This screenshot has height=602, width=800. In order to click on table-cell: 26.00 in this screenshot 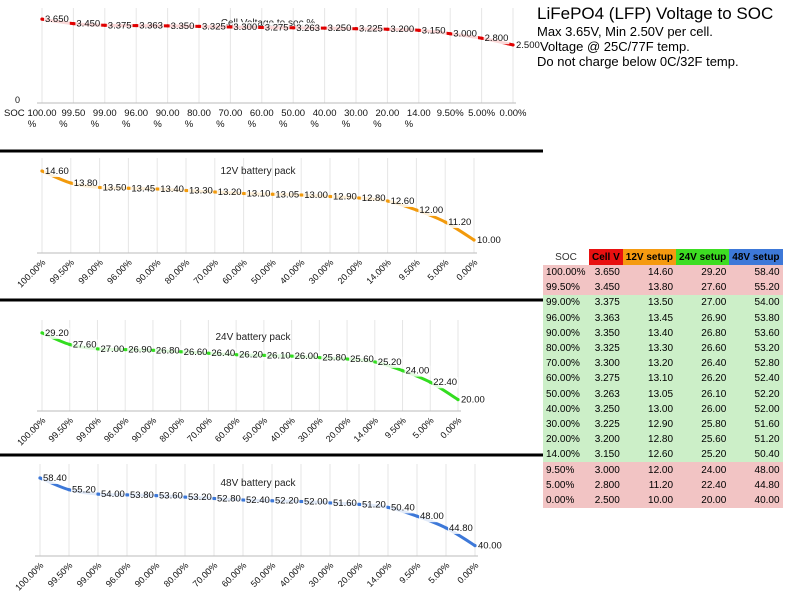, I will do `click(714, 409)`.